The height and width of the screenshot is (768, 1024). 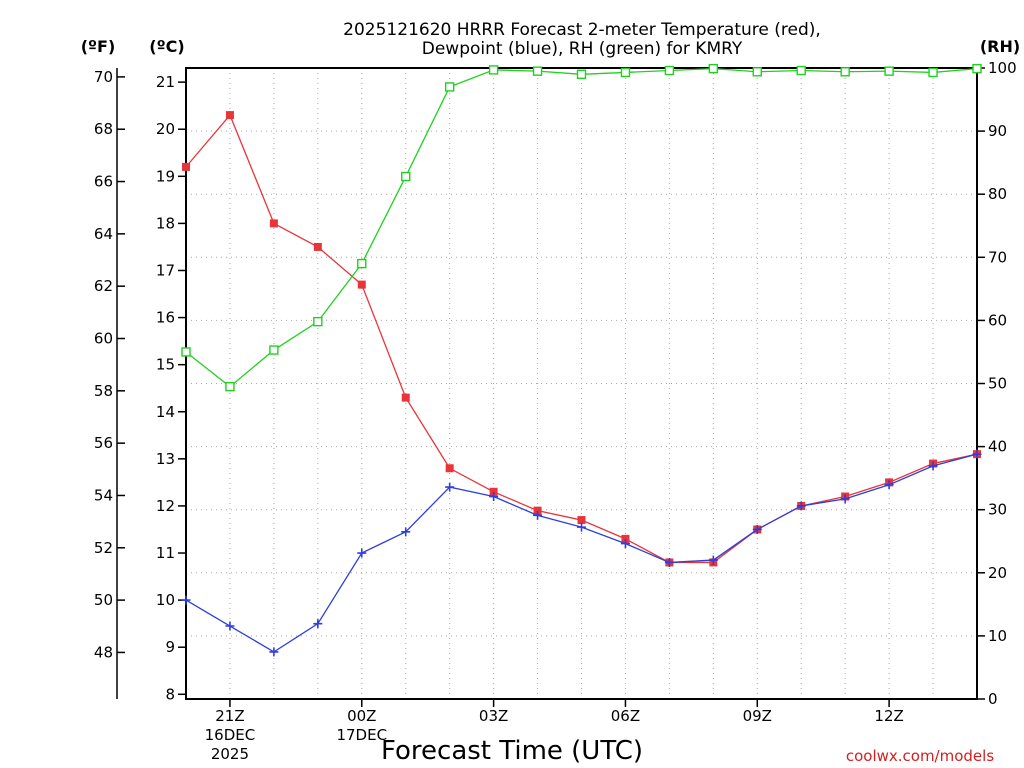 What do you see at coordinates (997, 636) in the screenshot?
I see `rh-tick-label: 10` at bounding box center [997, 636].